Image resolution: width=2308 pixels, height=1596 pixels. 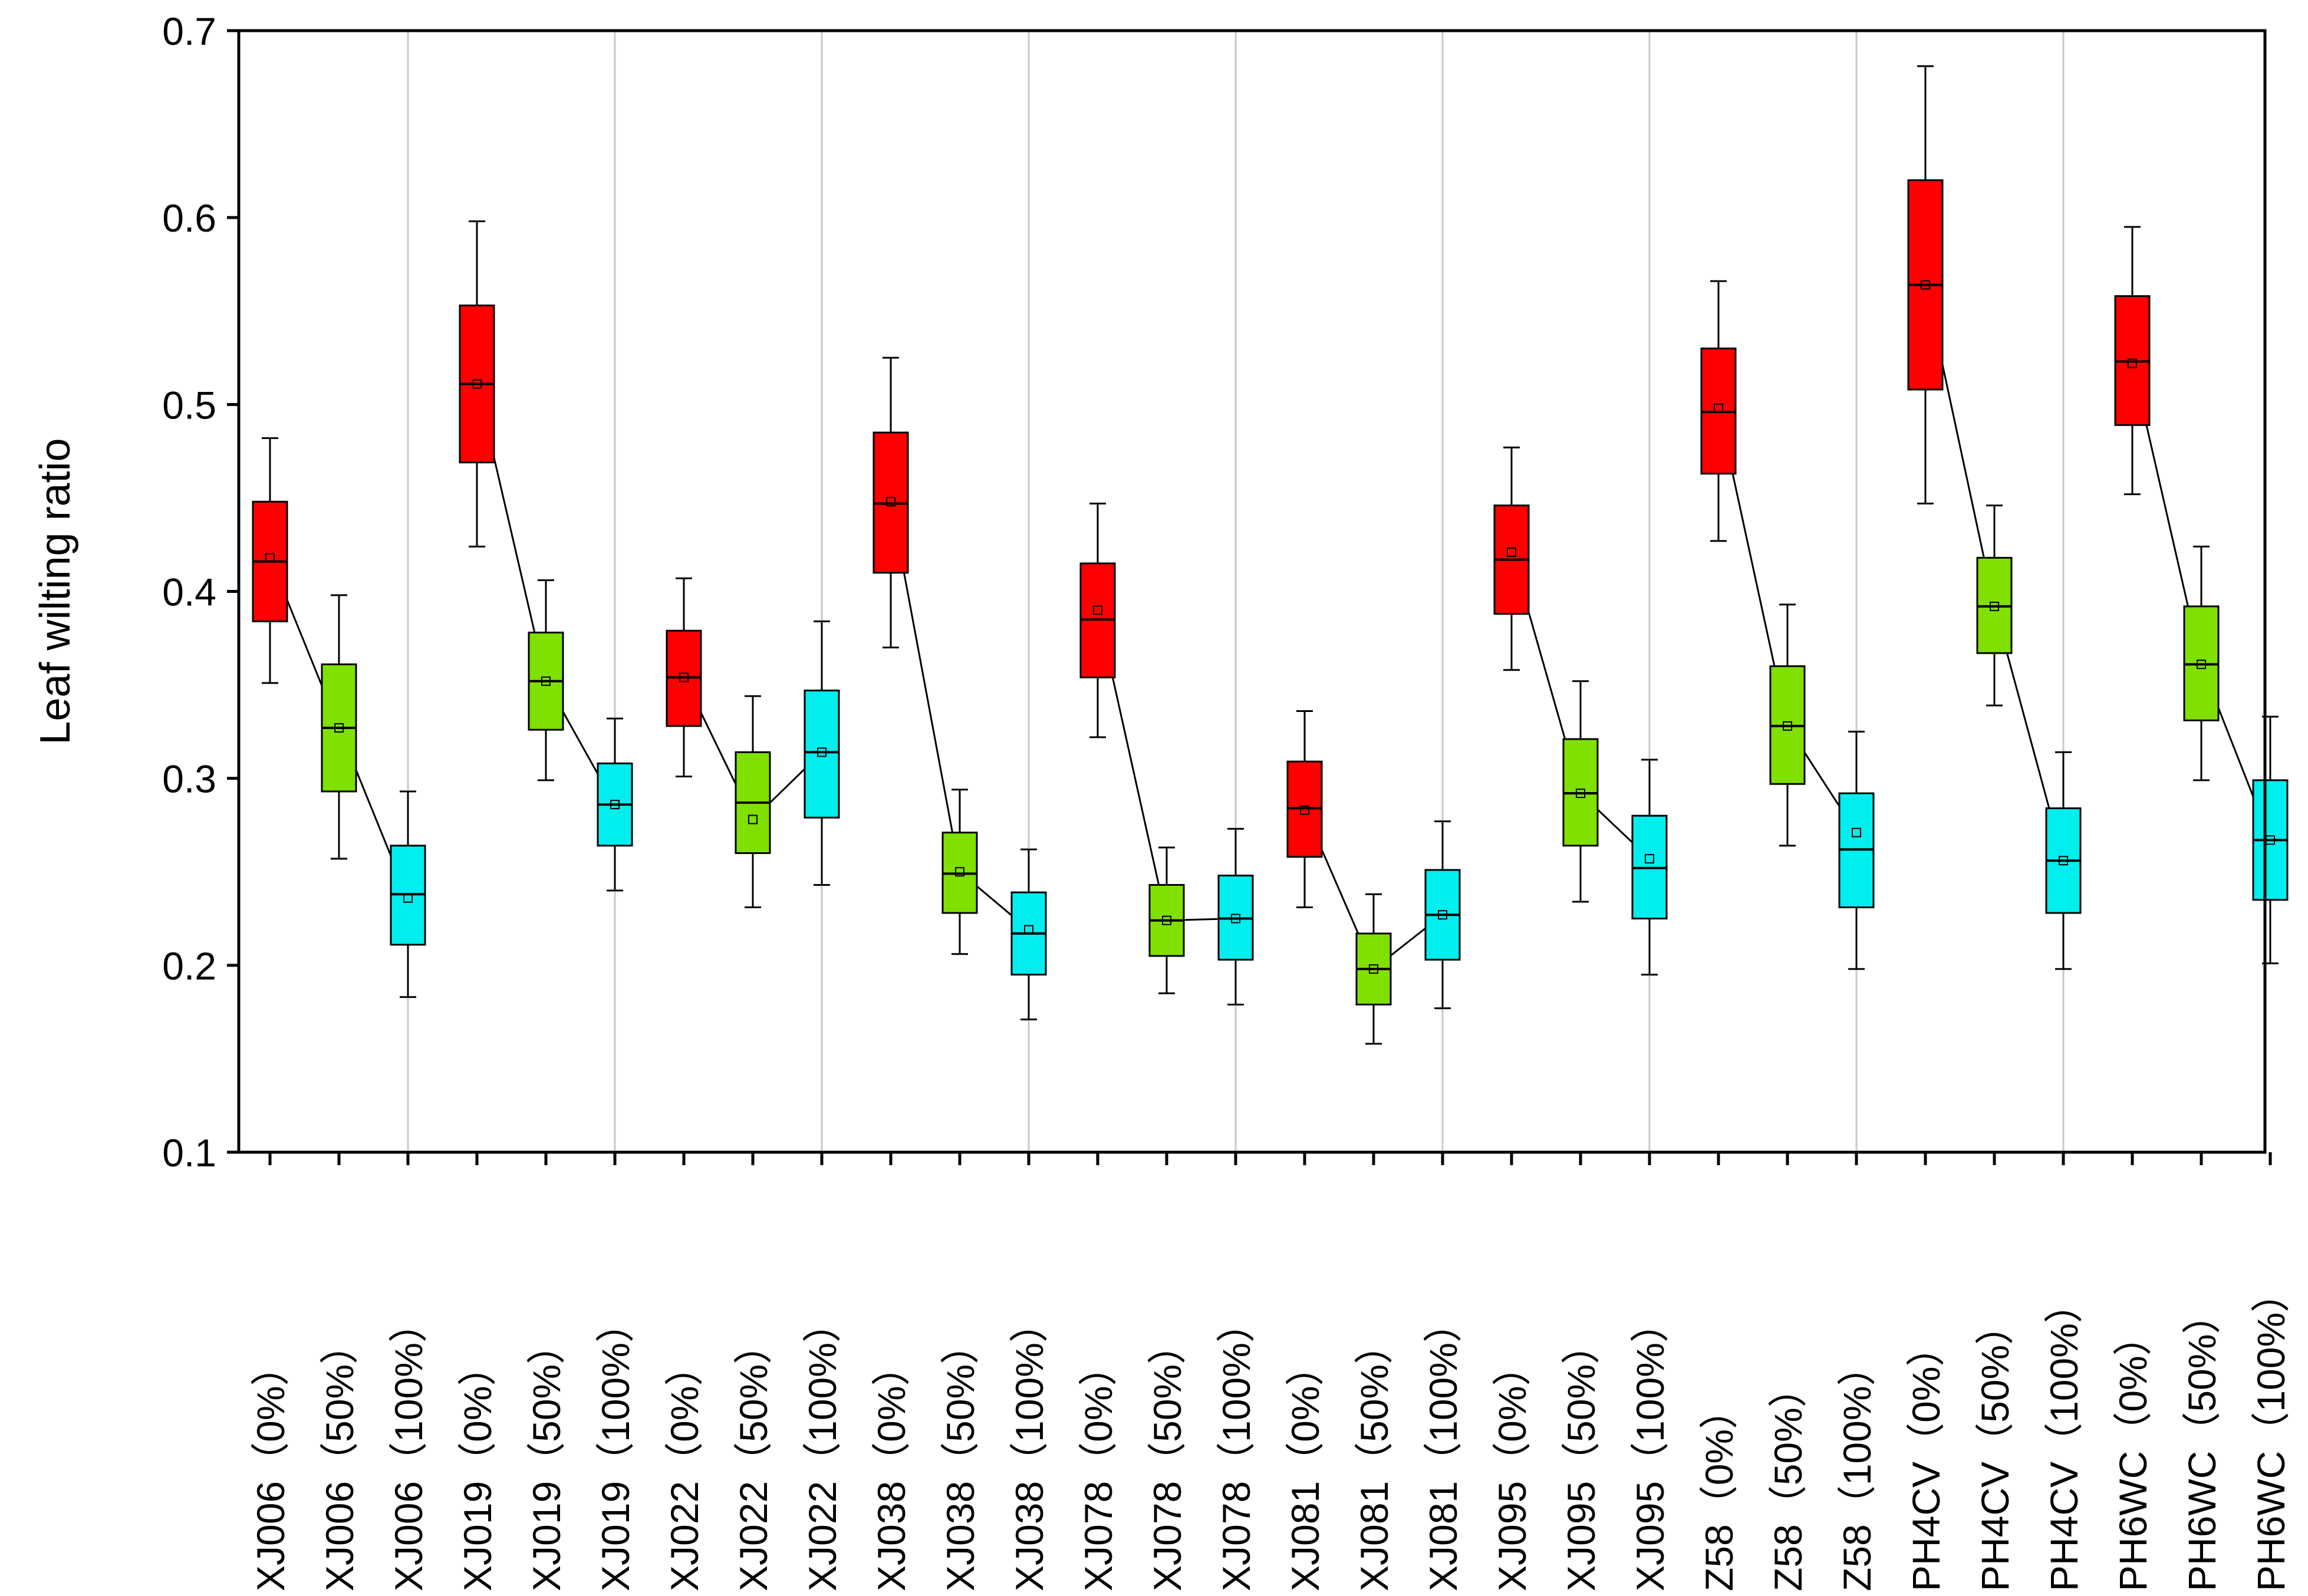 I want to click on box-xj038-100pct, so click(x=1028, y=935).